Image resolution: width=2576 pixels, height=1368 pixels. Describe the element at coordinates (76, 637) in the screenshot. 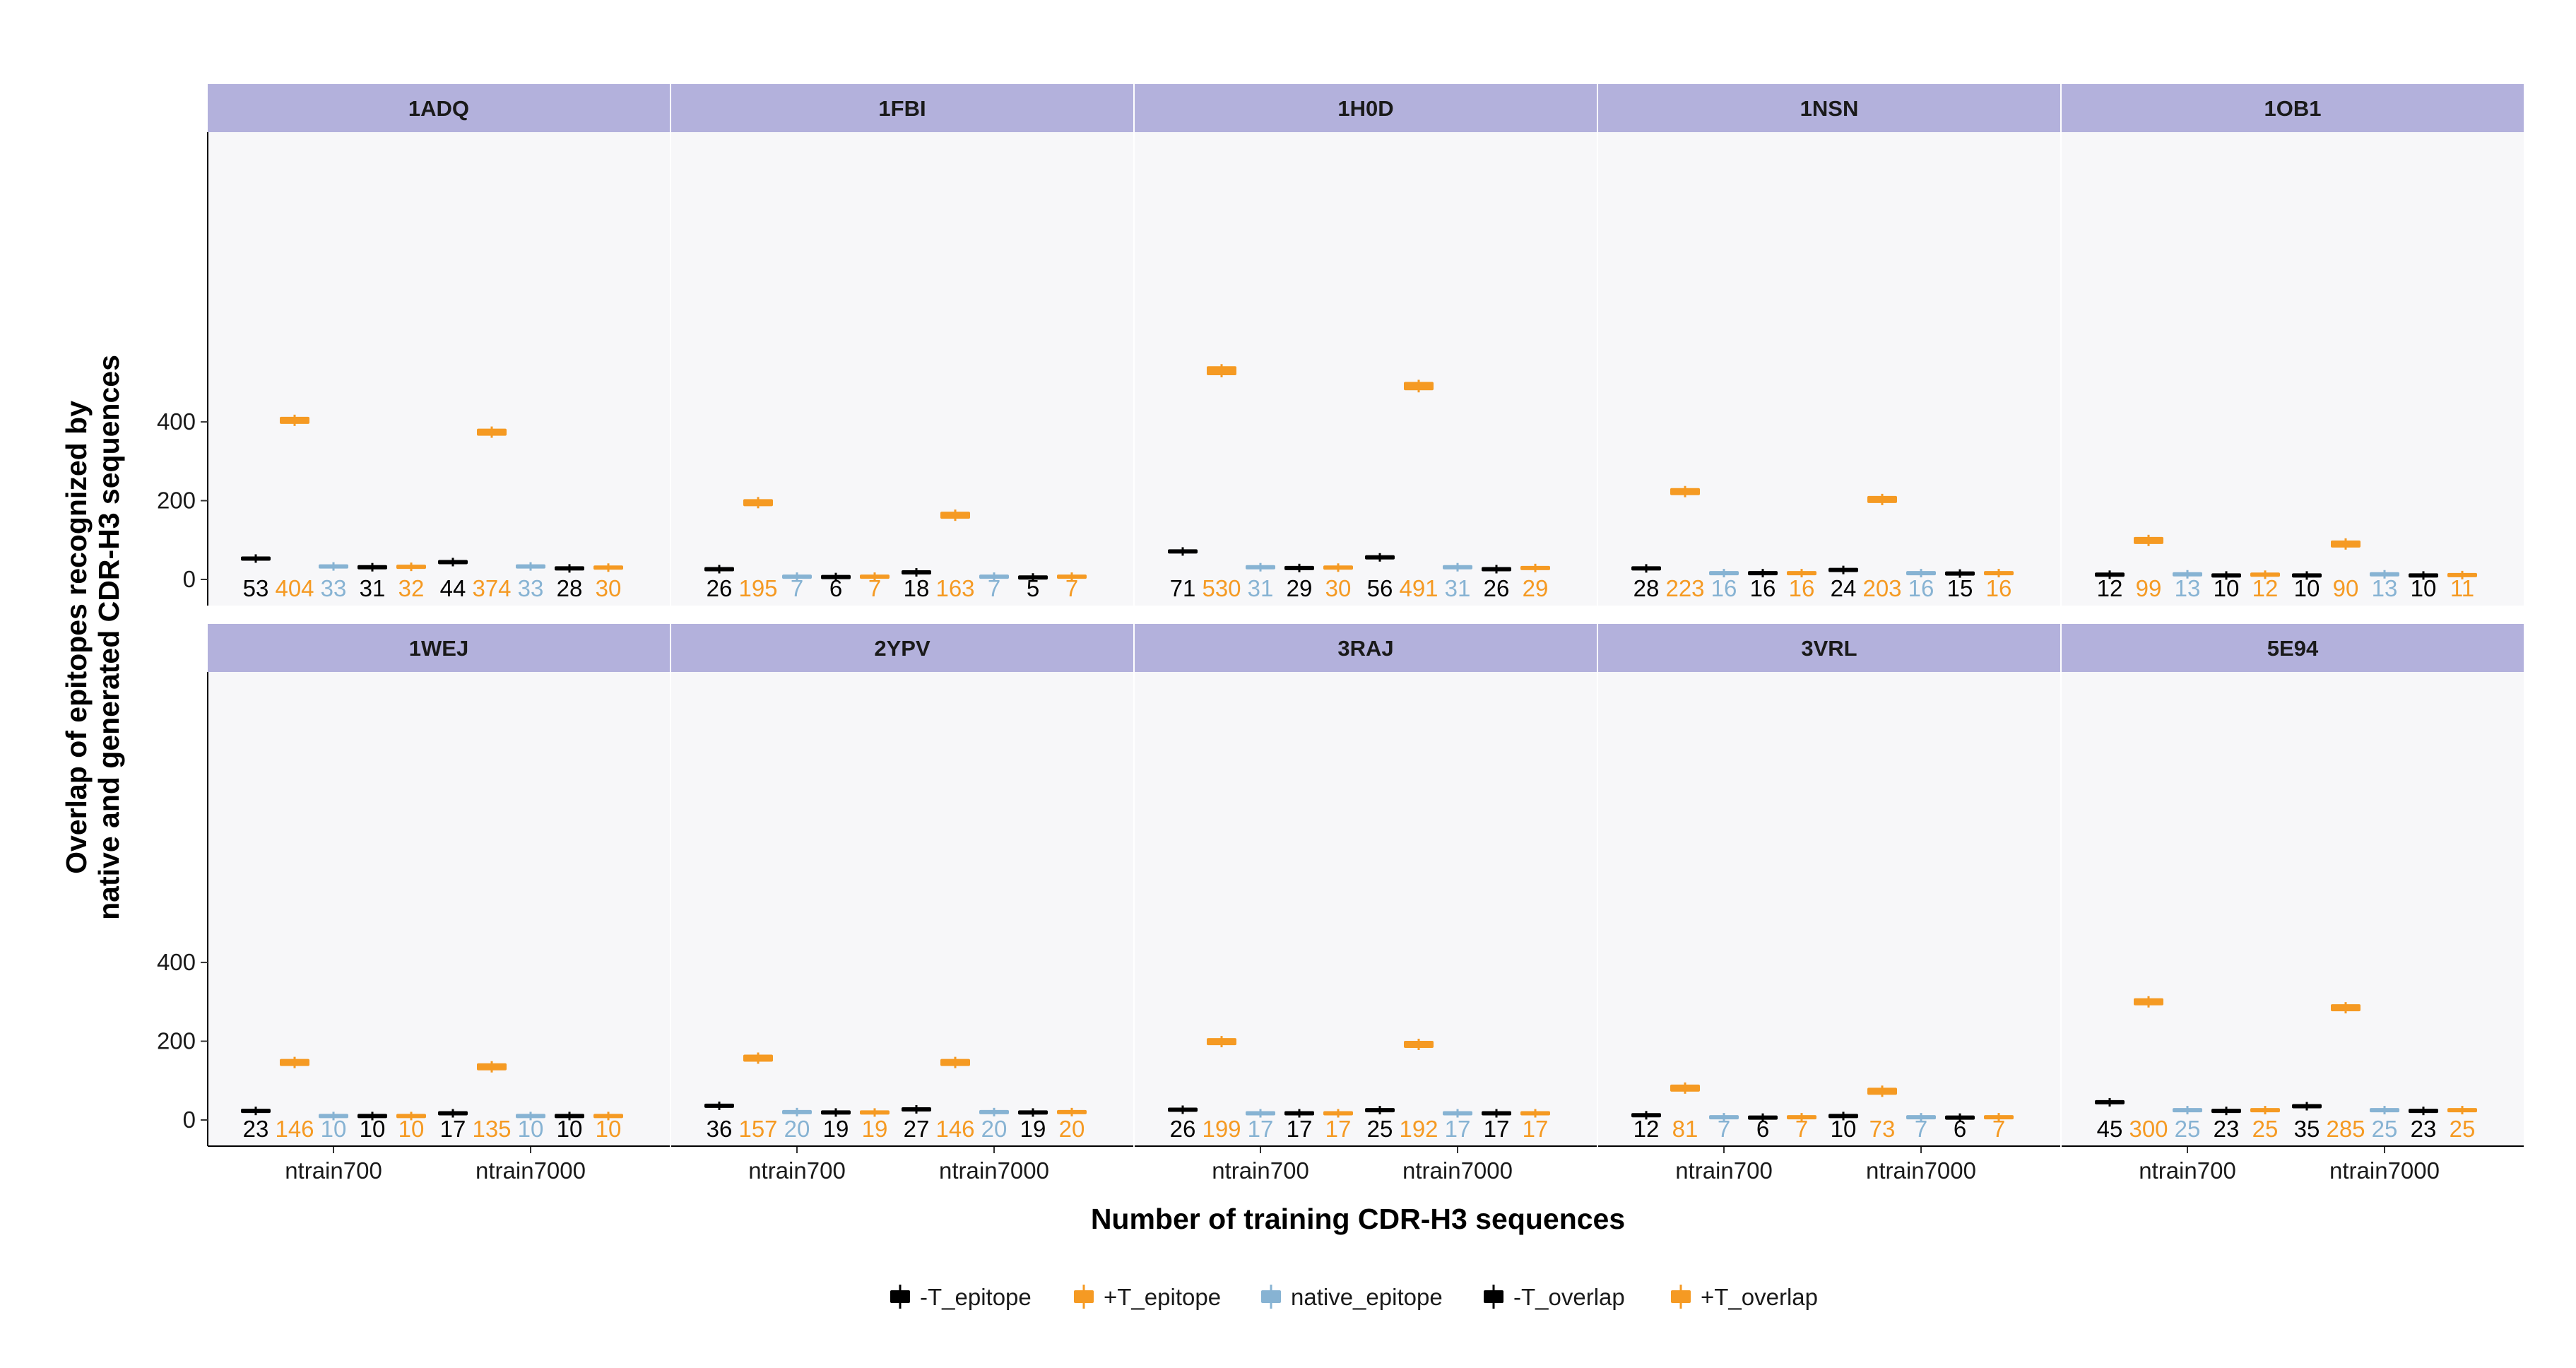

I see `y-axis-title-line1: Overlap of epitopes recognized by` at that location.